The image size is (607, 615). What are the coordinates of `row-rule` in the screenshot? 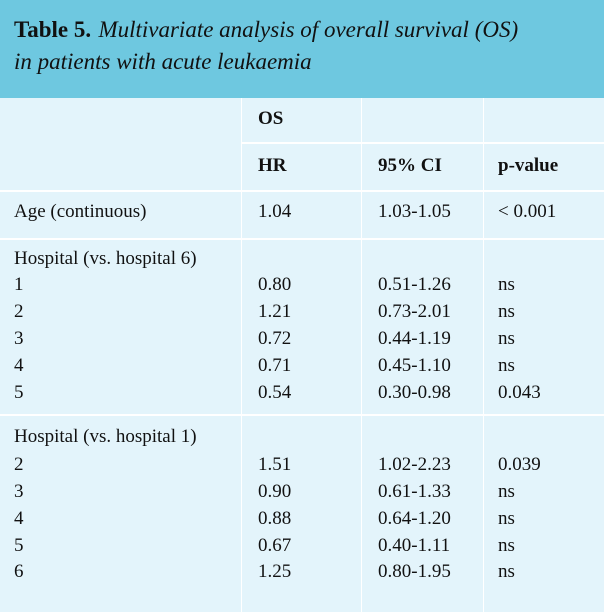 It's located at (302, 239).